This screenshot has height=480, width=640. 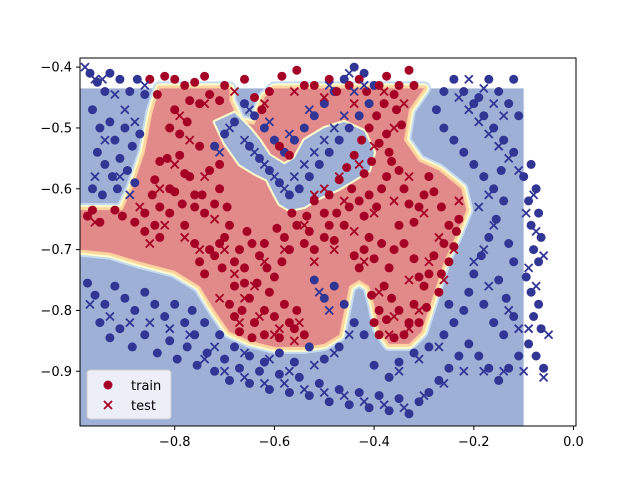 What do you see at coordinates (56, 311) in the screenshot?
I see `y-tick-label: −0.8` at bounding box center [56, 311].